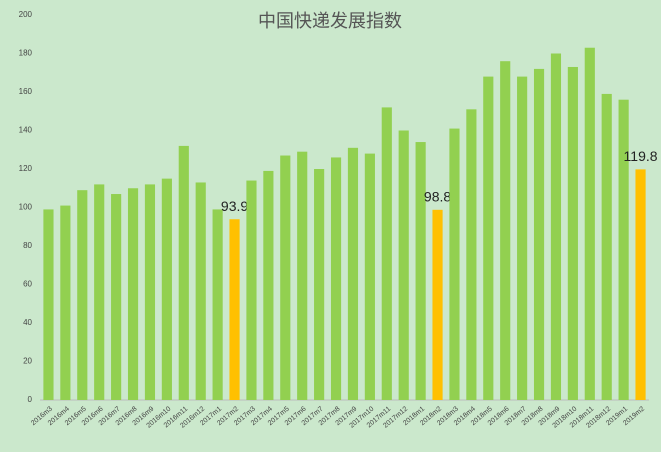  I want to click on y-tick-label: 200, so click(26, 14).